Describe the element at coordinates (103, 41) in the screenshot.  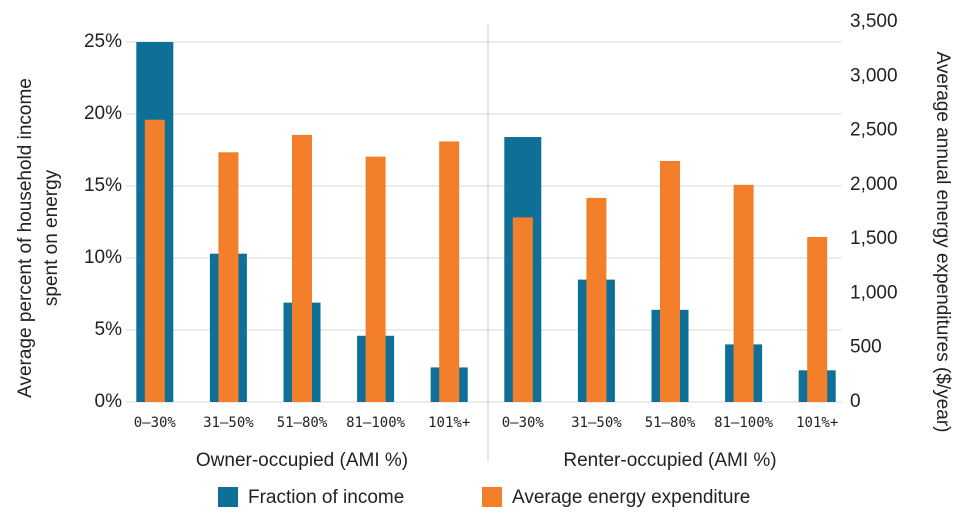
I see `y-tick-label: 25%` at that location.